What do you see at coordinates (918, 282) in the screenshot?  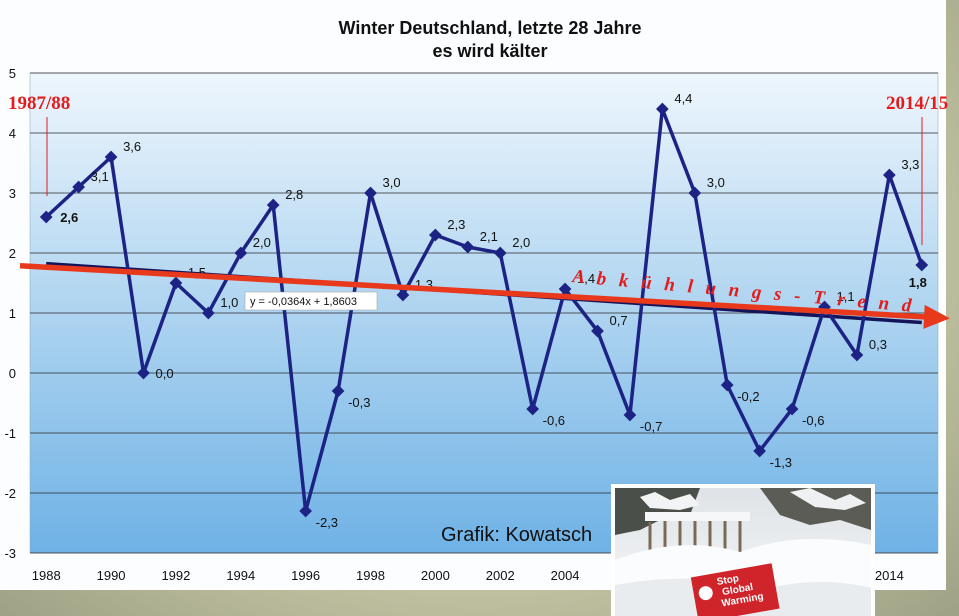 I see `data-value-label: 1,8` at bounding box center [918, 282].